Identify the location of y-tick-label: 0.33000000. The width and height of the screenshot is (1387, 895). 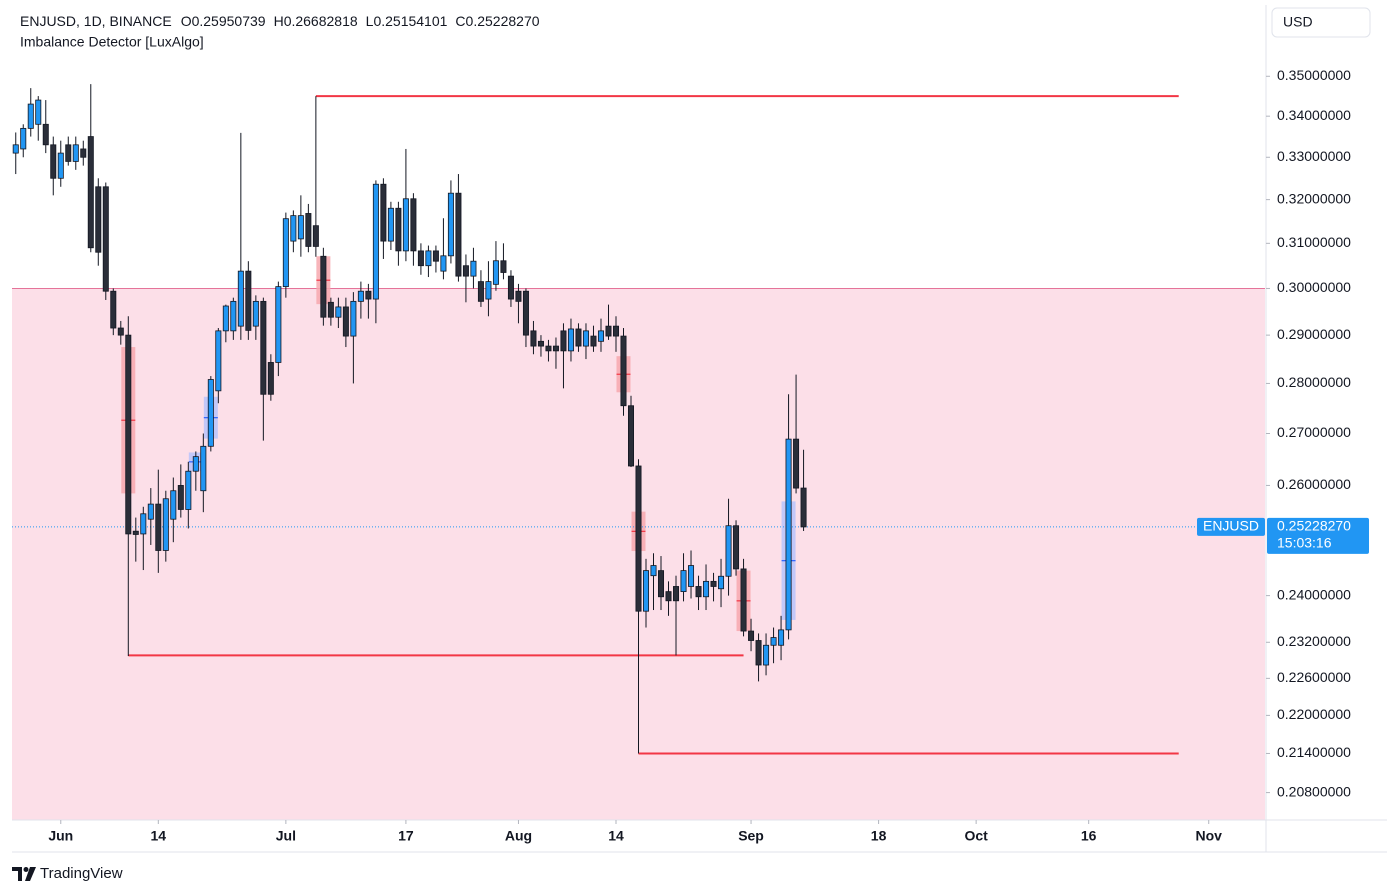
(1314, 156).